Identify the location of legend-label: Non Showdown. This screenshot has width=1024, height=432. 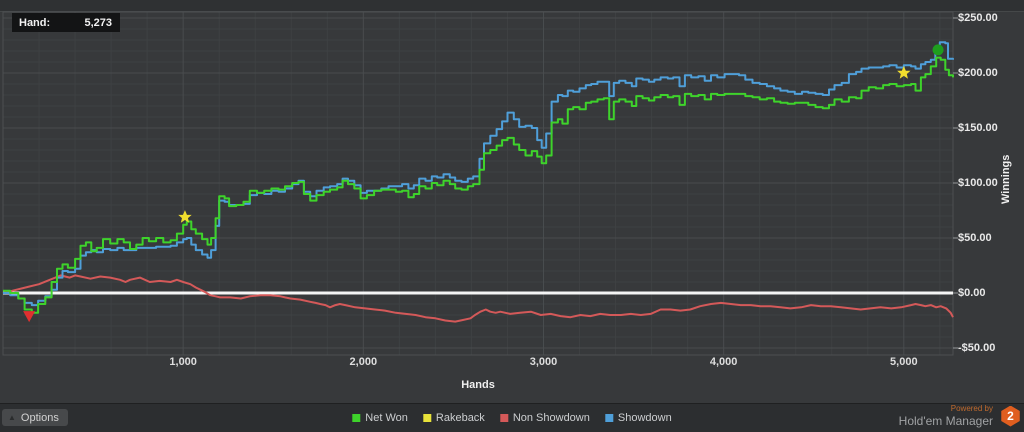
(551, 418).